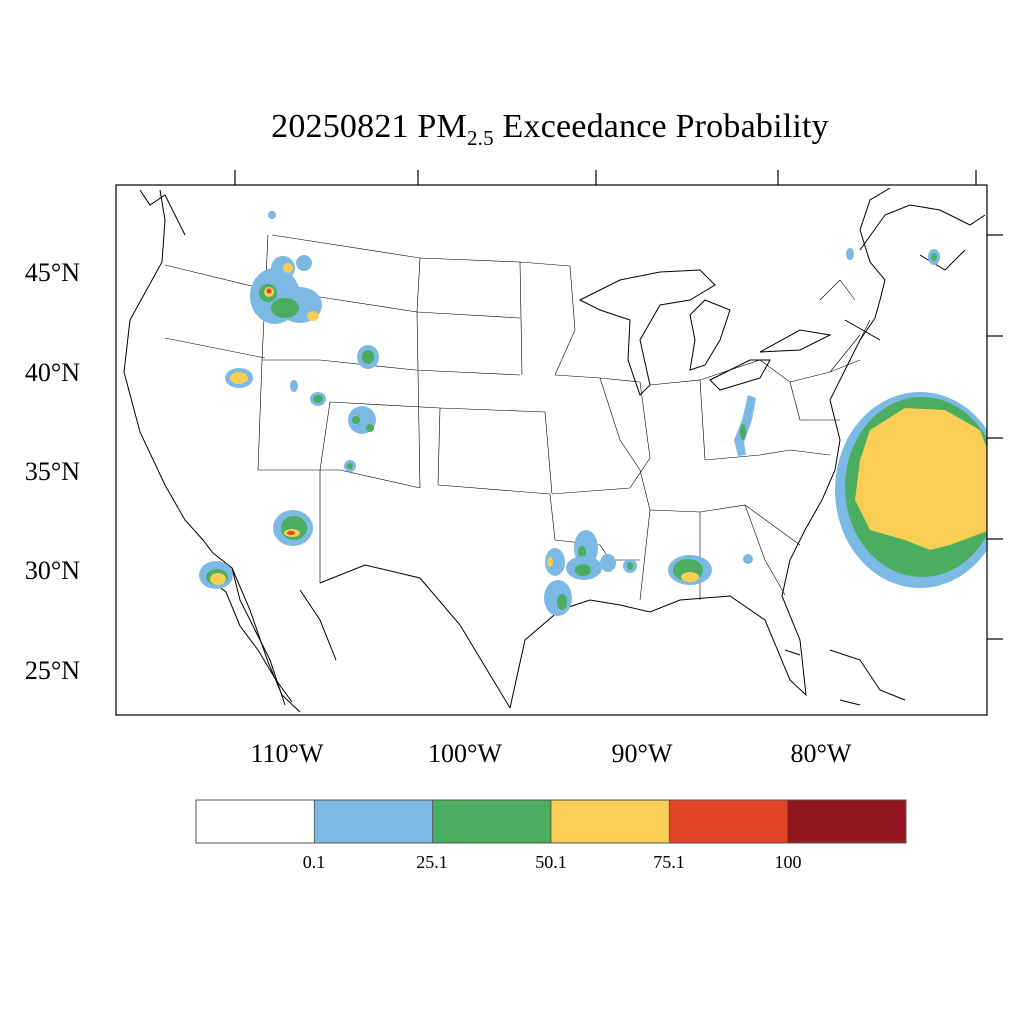  What do you see at coordinates (550, 129) in the screenshot?
I see `map-title: 20250821 PM2.5 Exceedance Probability` at bounding box center [550, 129].